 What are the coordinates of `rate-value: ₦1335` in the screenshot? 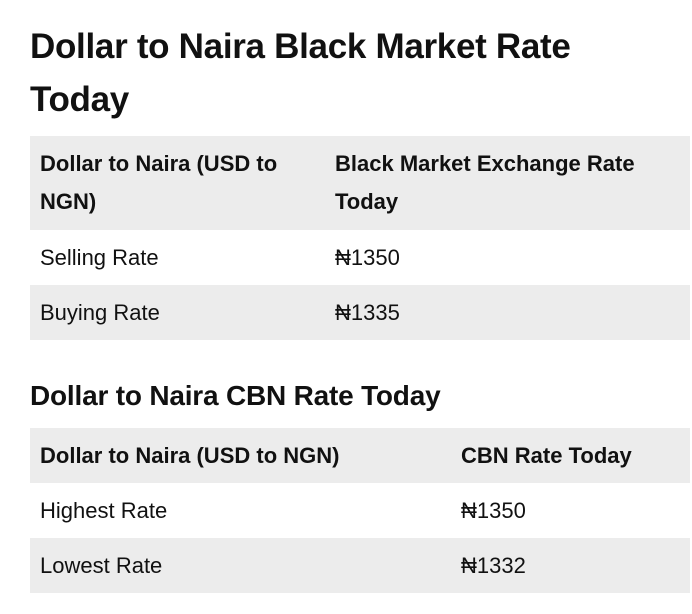 It's located at (367, 312).